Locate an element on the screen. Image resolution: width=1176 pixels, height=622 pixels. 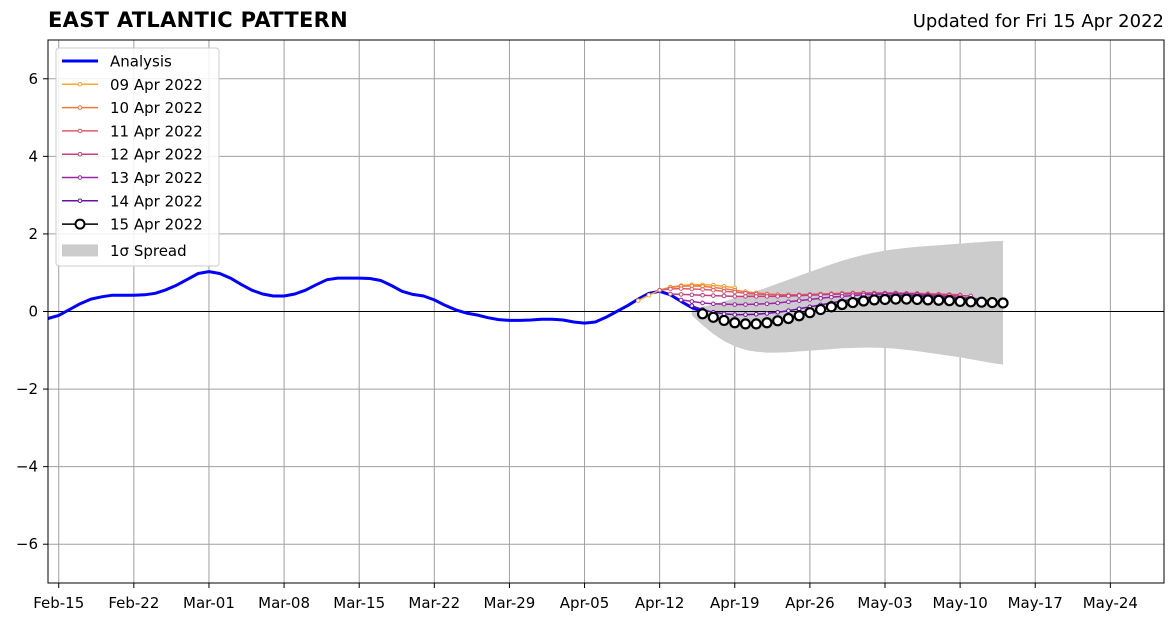
legend-label: 15 Apr 2022 is located at coordinates (156, 225).